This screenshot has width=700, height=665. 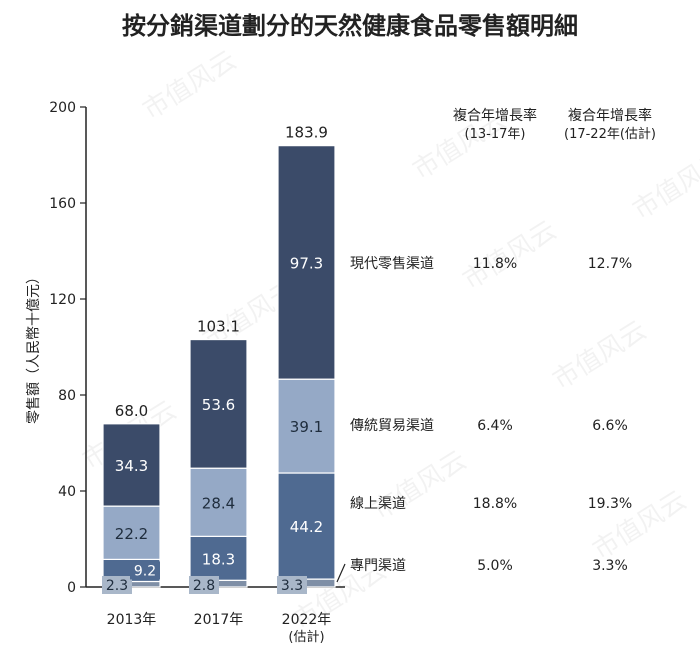 What do you see at coordinates (306, 637) in the screenshot?
I see `x-tick-sublabel: (估計)` at bounding box center [306, 637].